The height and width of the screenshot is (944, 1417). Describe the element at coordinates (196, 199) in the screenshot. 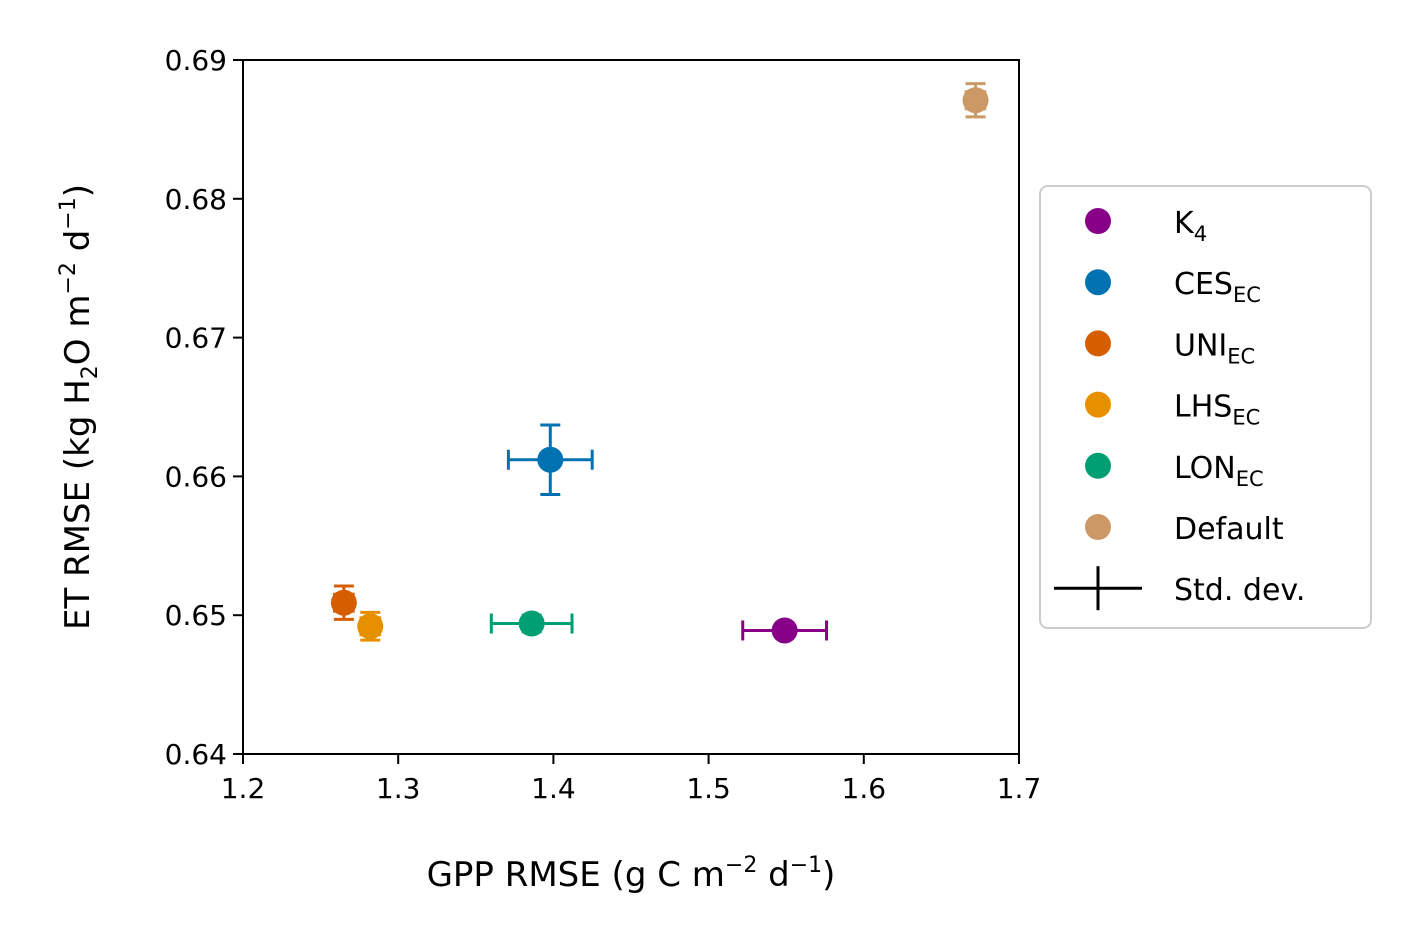

I see `y-tick-label-4: 0.68` at that location.